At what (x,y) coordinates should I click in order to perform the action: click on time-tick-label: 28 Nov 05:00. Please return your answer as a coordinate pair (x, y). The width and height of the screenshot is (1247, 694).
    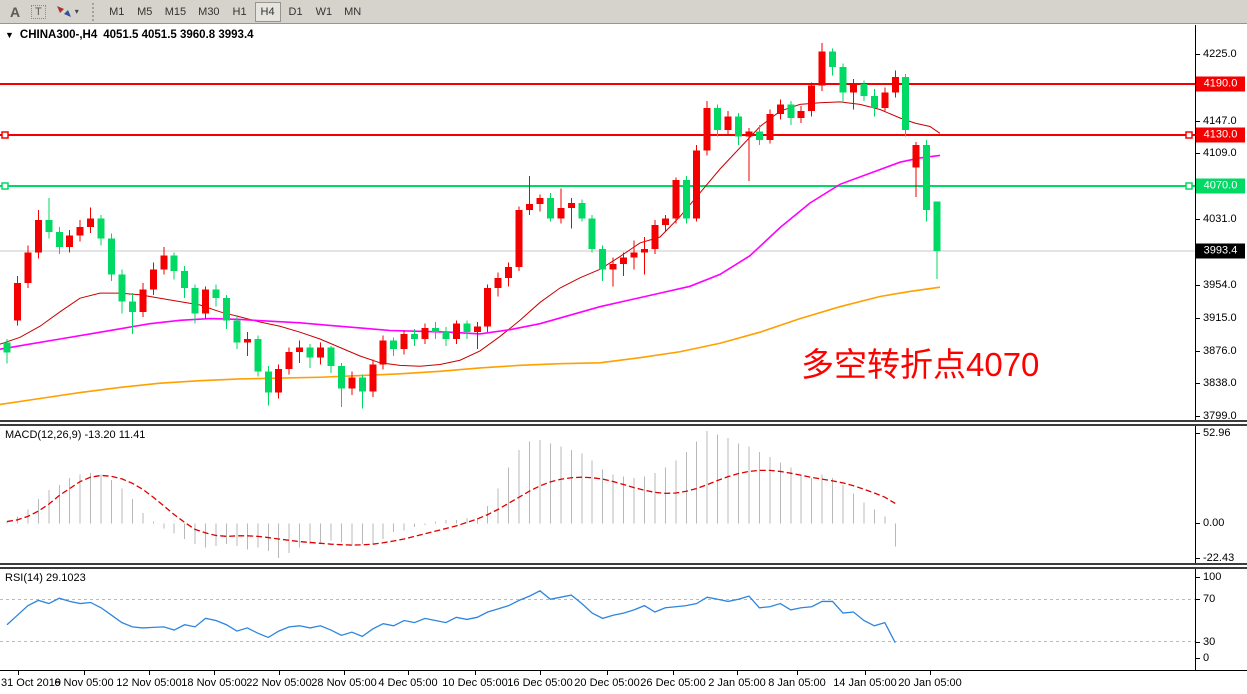
    Looking at the image, I should click on (344, 683).